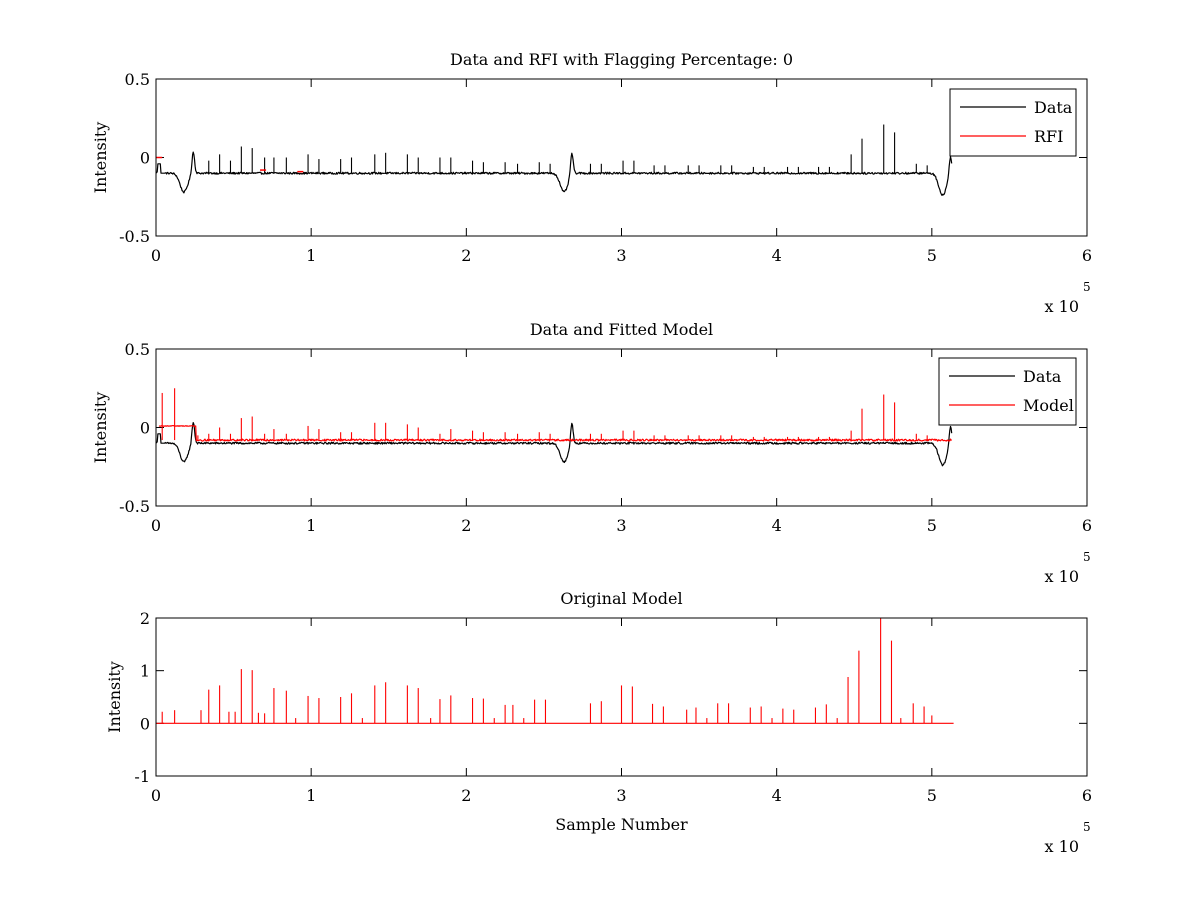  I want to click on series-rfi, so click(230, 164).